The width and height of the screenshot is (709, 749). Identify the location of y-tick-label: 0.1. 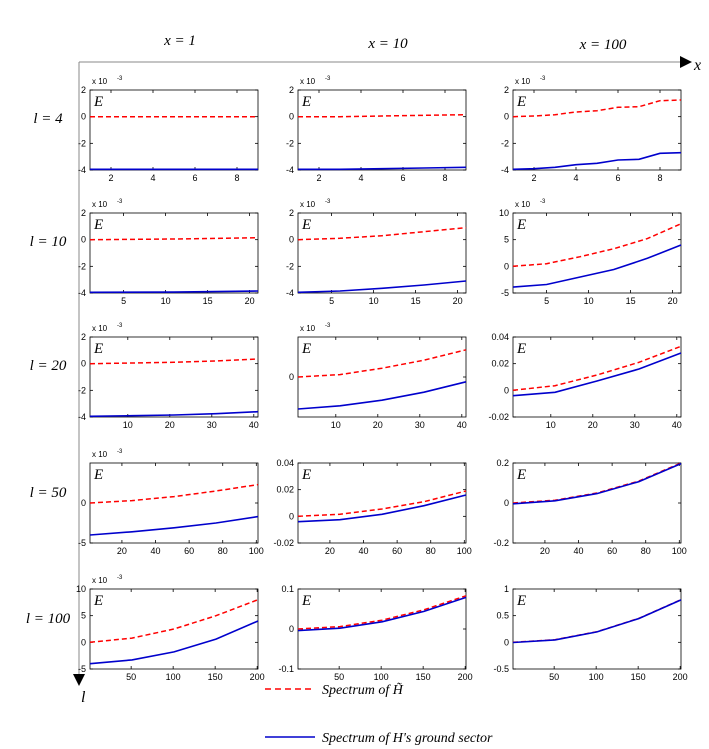
(287, 589).